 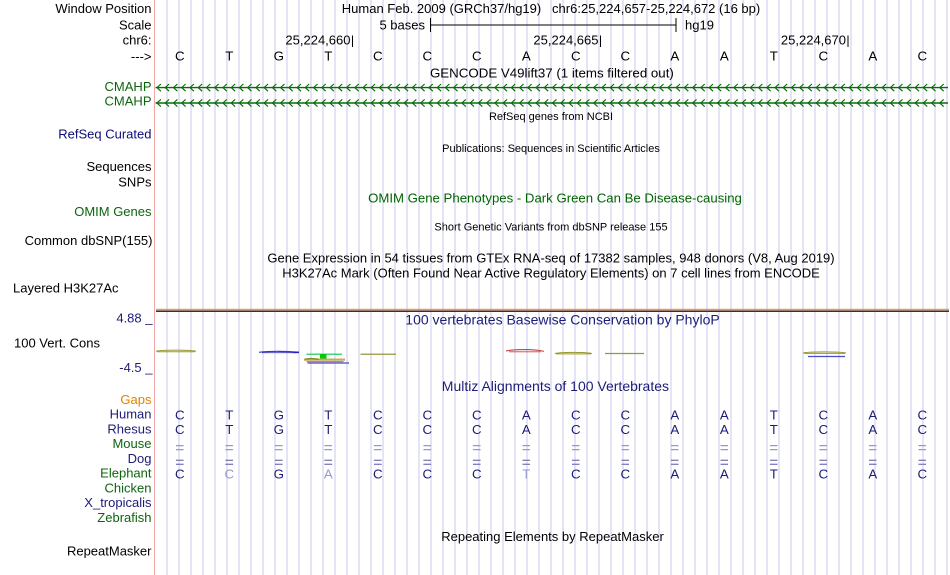 I want to click on svg-text: Dog, so click(x=140, y=458).